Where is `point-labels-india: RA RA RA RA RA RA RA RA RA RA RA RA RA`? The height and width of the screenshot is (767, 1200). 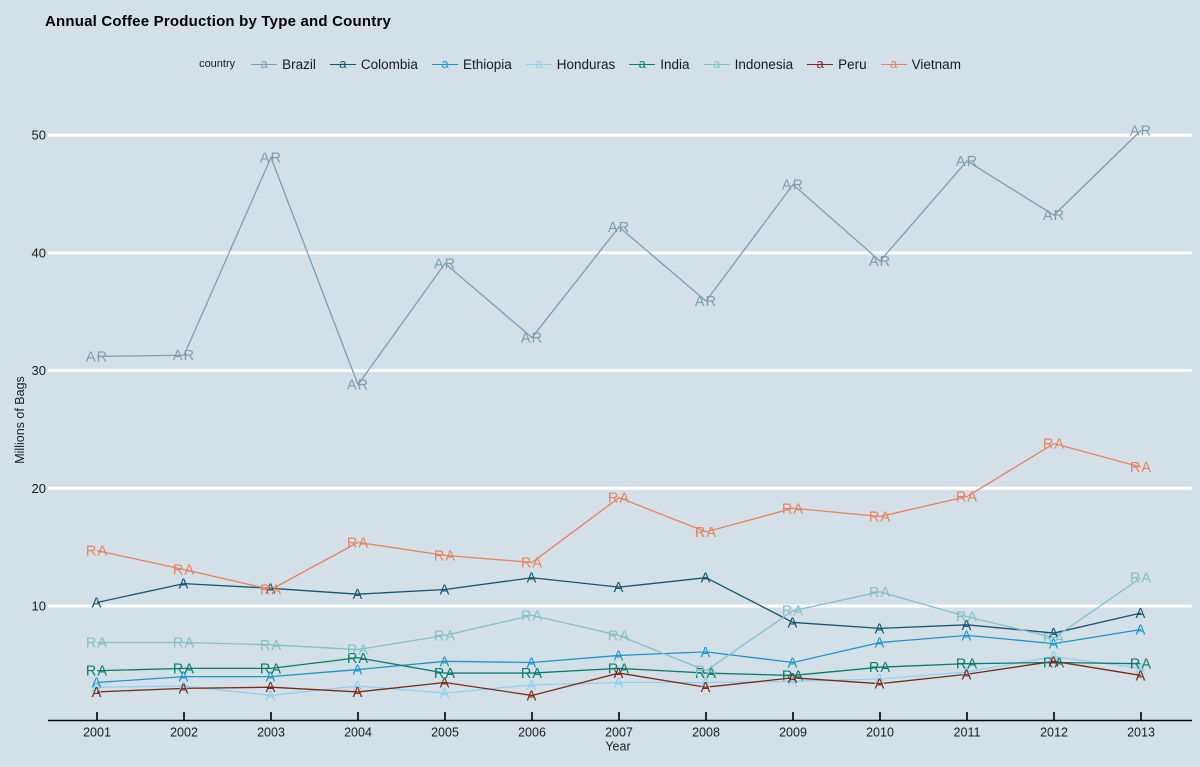 point-labels-india: RA RA RA RA RA RA RA RA RA RA RA RA RA is located at coordinates (618, 668).